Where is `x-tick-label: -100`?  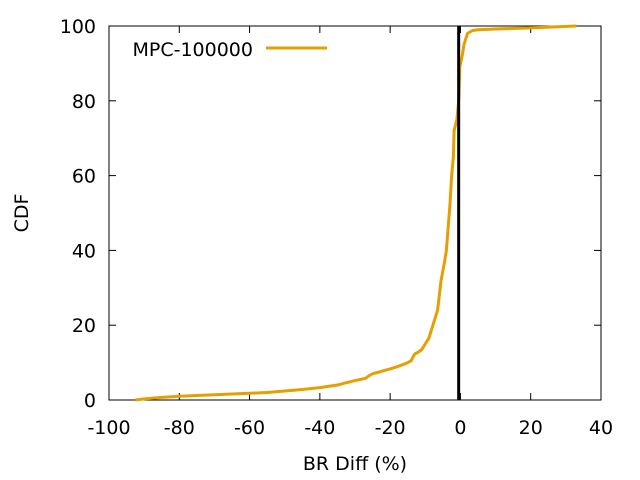 x-tick-label: -100 is located at coordinates (108, 428).